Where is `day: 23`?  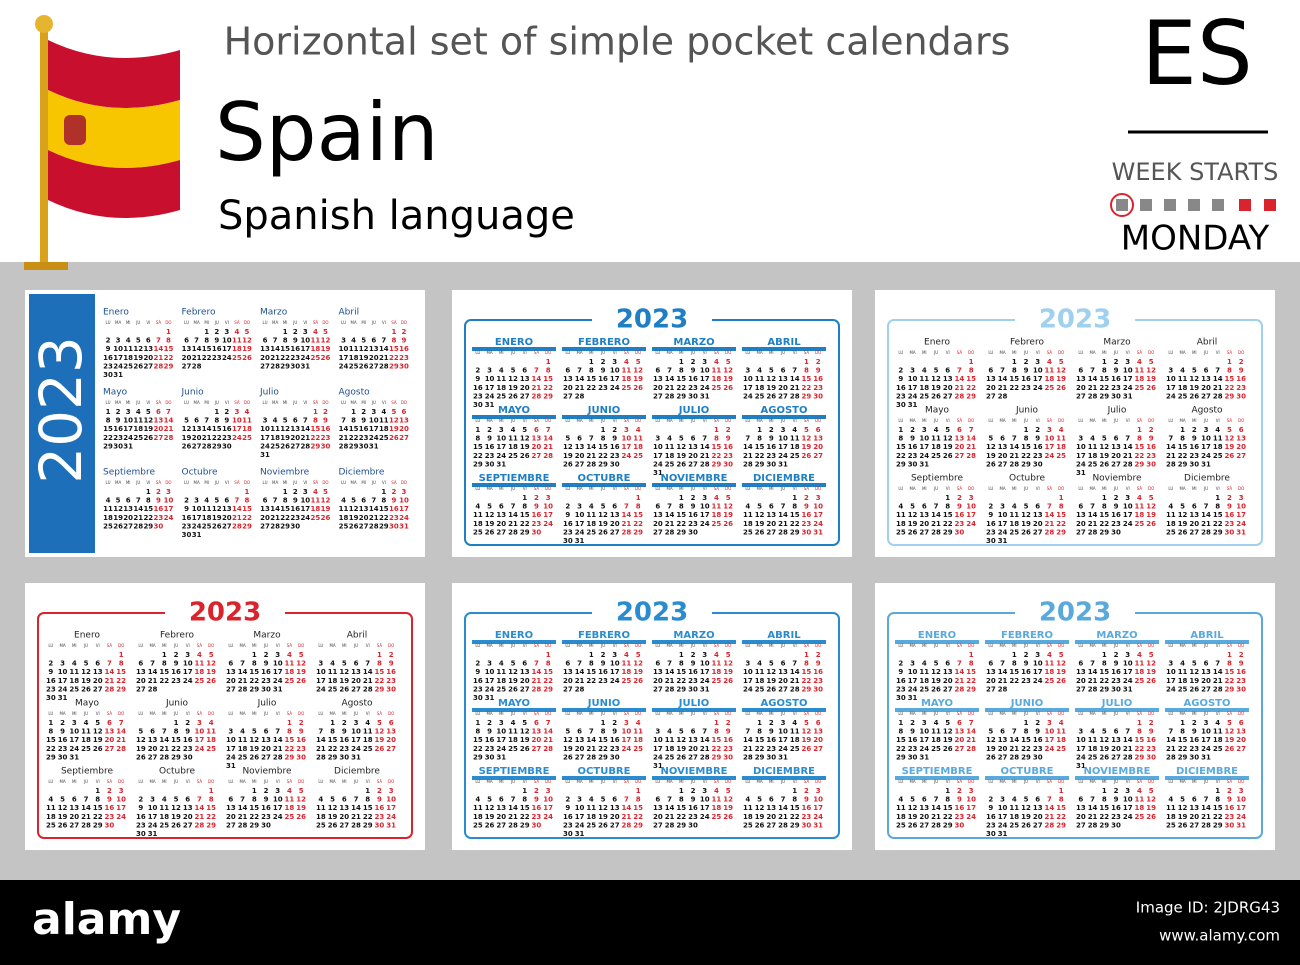 day: 23 is located at coordinates (960, 524).